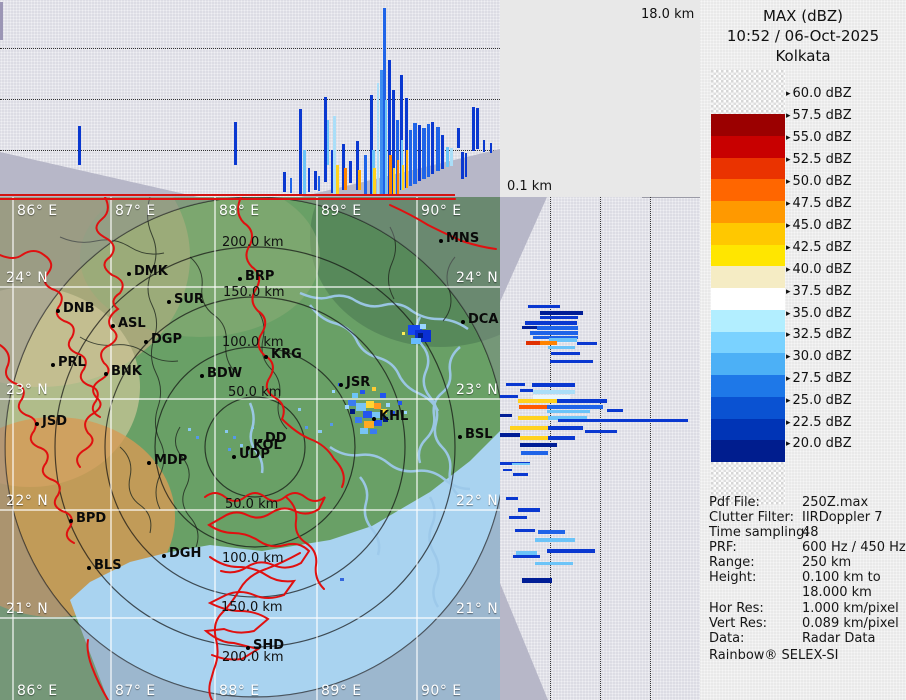 Image resolution: width=906 pixels, height=700 pixels. Describe the element at coordinates (803, 16) in the screenshot. I see `product-title: MAX (dBZ)` at that location.